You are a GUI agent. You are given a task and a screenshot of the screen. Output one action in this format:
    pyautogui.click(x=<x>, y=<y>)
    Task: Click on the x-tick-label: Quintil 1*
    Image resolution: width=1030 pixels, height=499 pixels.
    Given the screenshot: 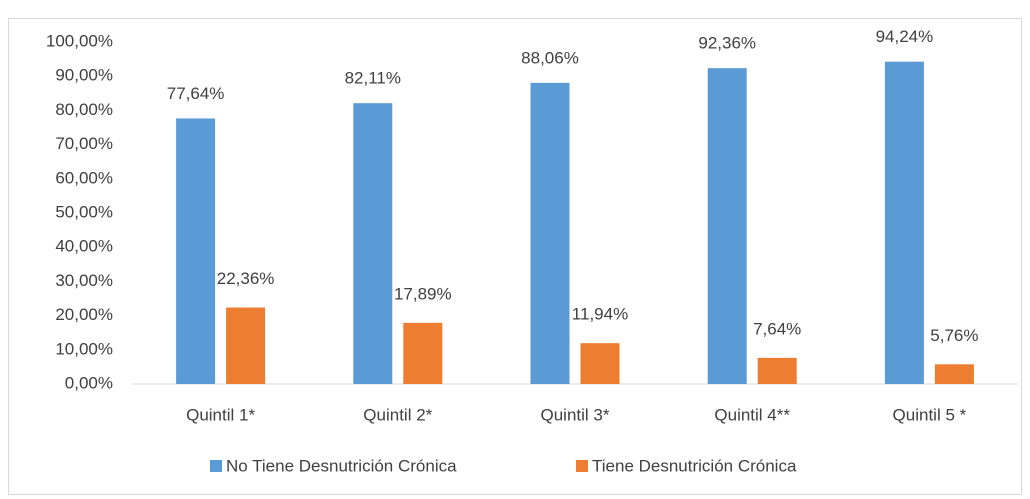 What is the action you would take?
    pyautogui.click(x=220, y=414)
    